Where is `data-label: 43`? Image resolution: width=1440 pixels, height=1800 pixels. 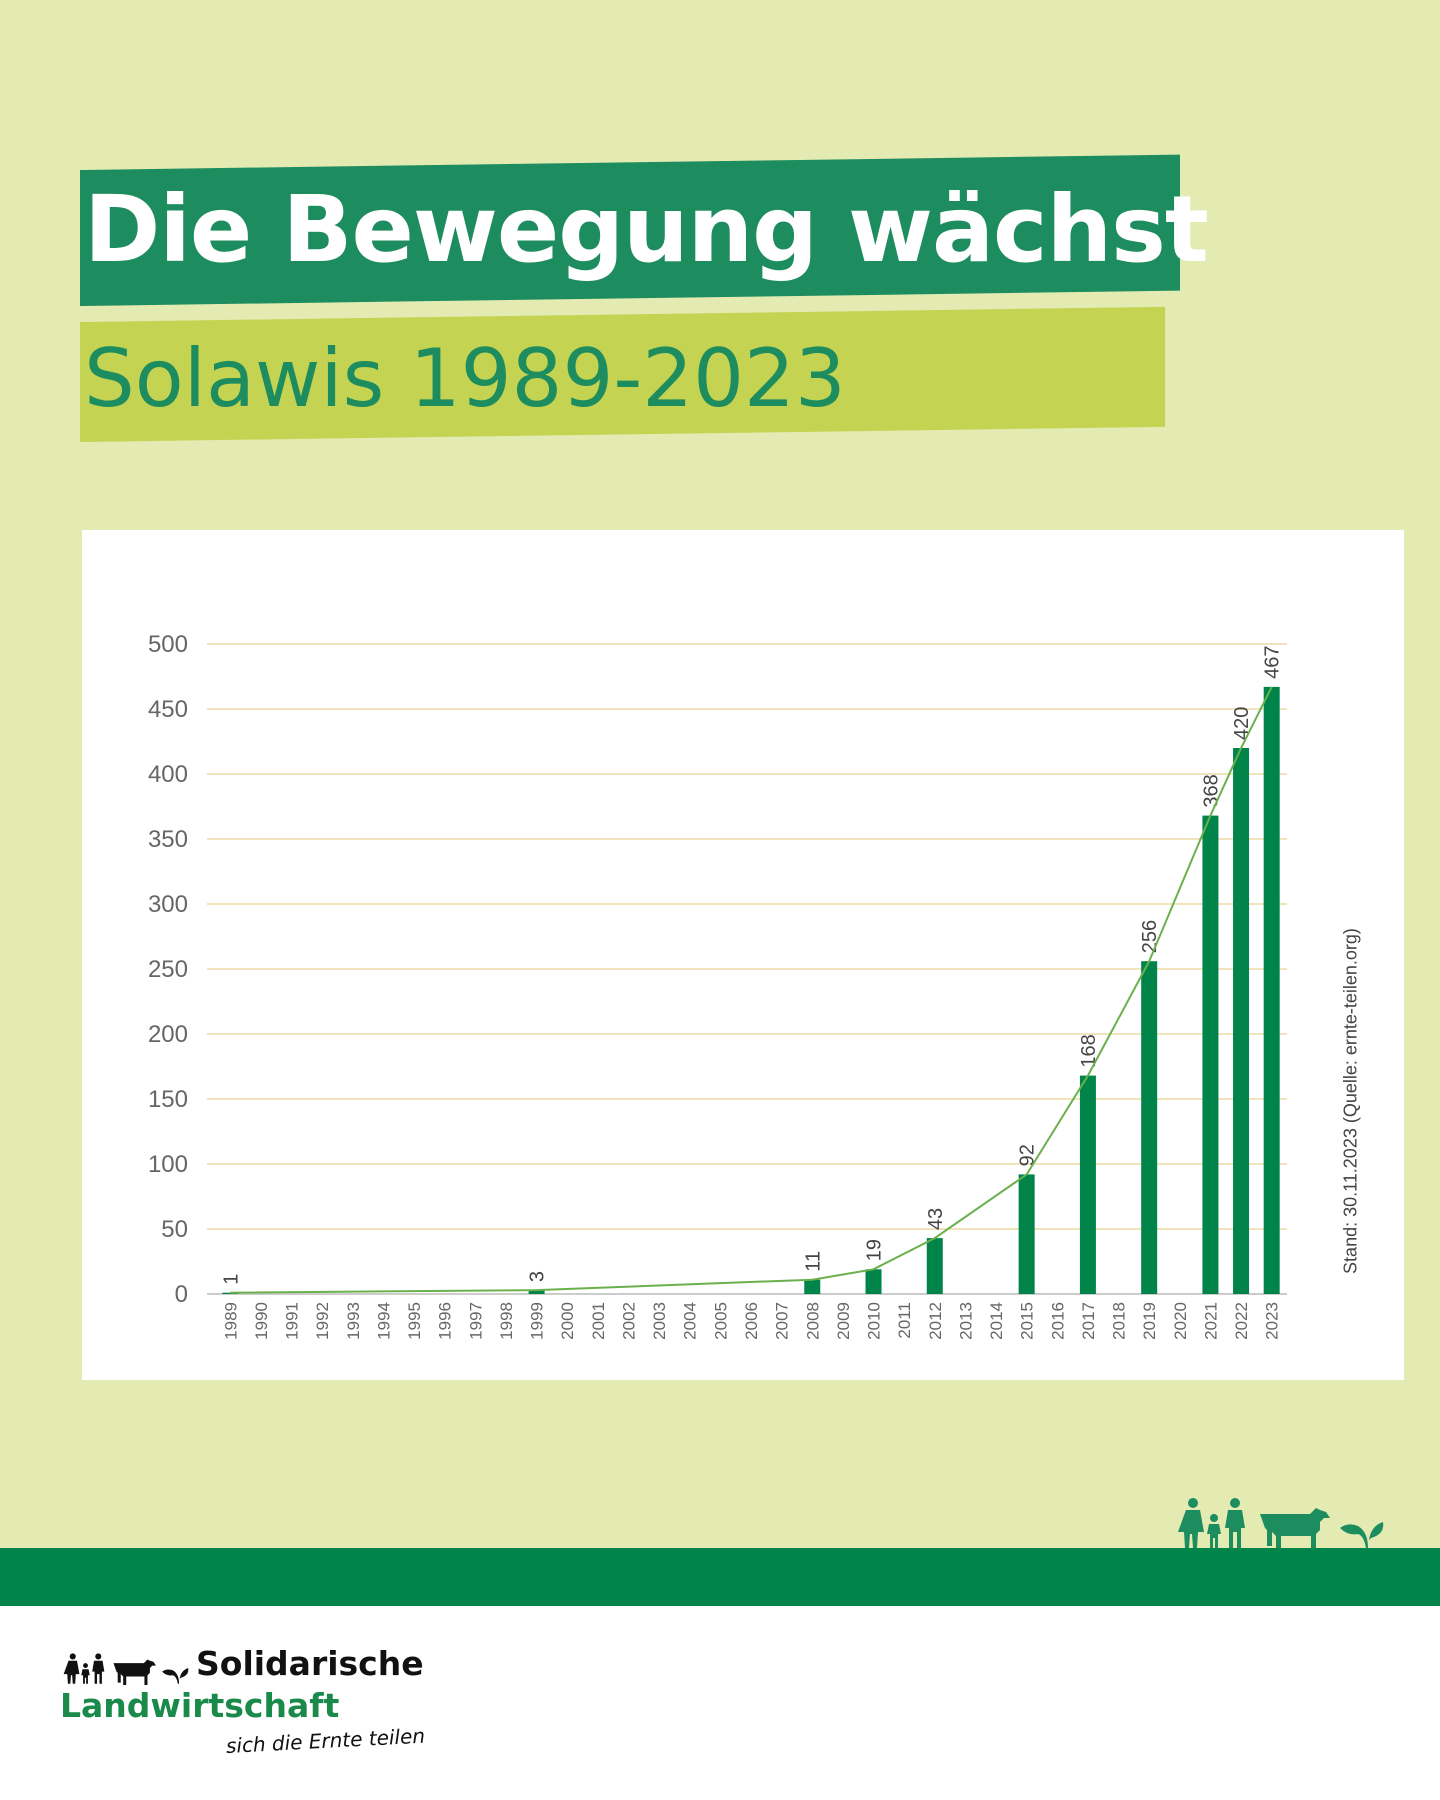
data-label: 43 is located at coordinates (936, 1219).